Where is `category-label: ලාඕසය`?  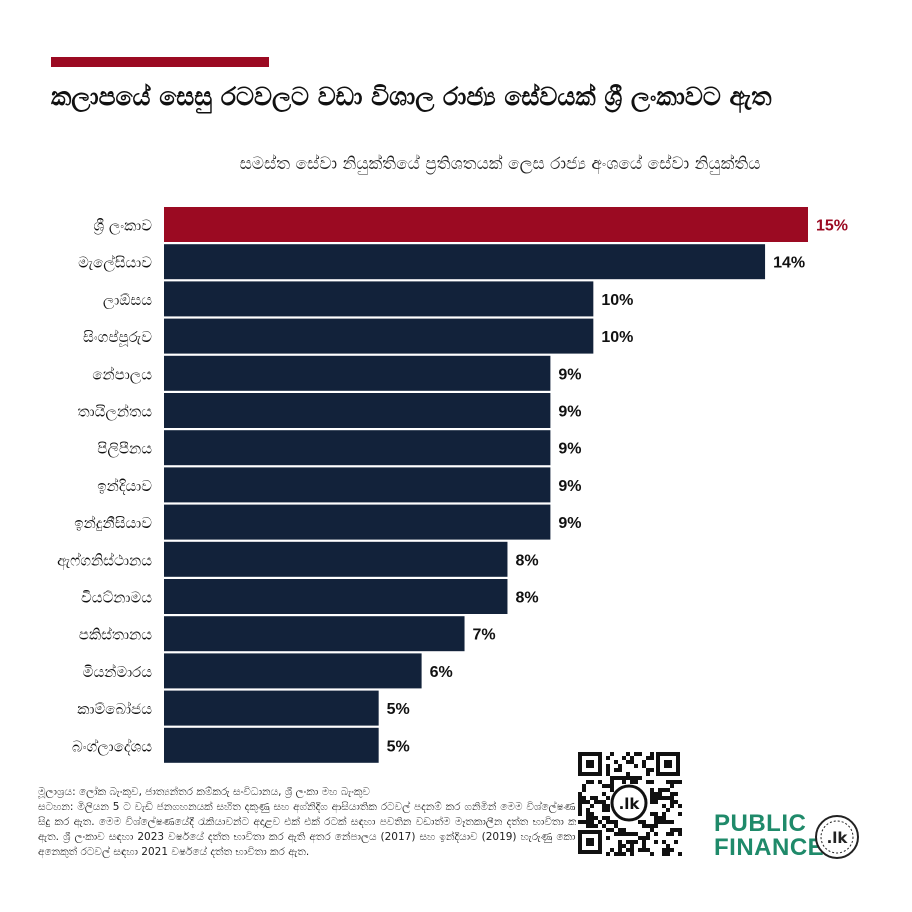 category-label: ලාඕසය is located at coordinates (127, 300).